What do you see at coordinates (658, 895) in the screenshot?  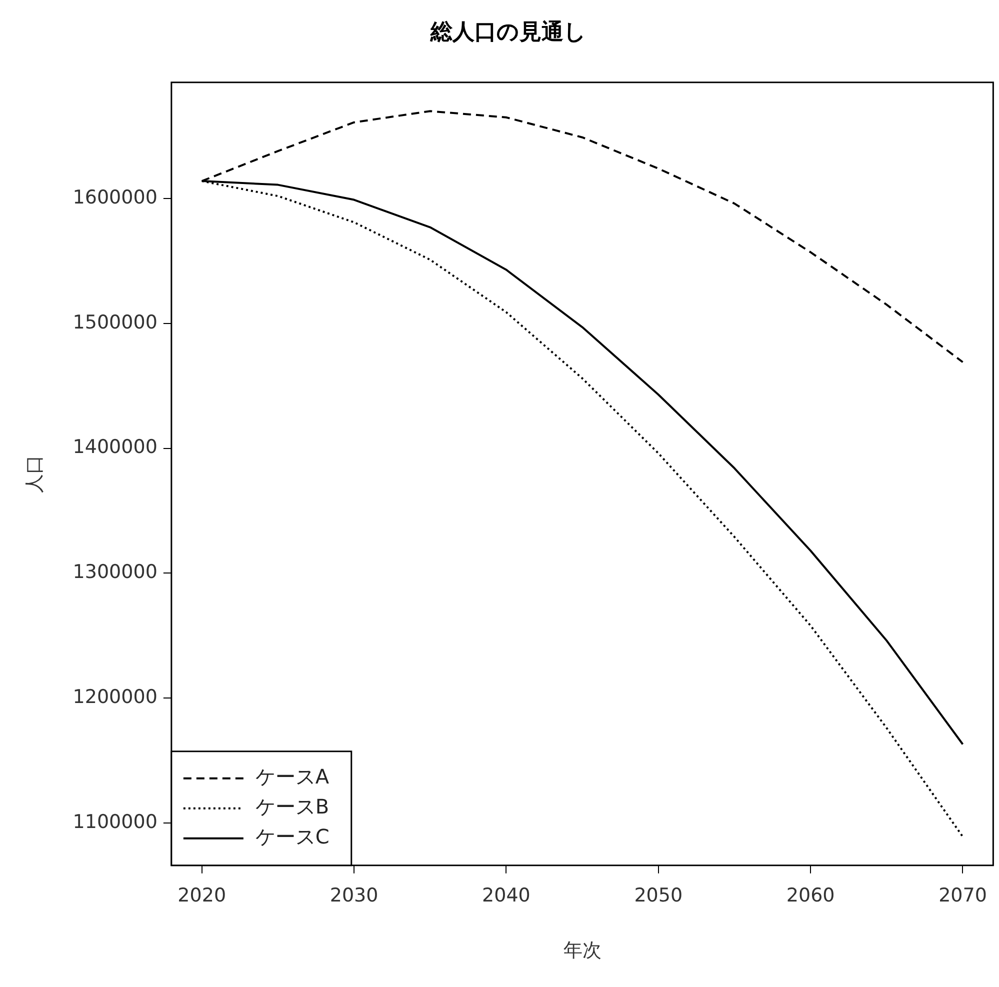 I see `x-tick-label: 2050` at bounding box center [658, 895].